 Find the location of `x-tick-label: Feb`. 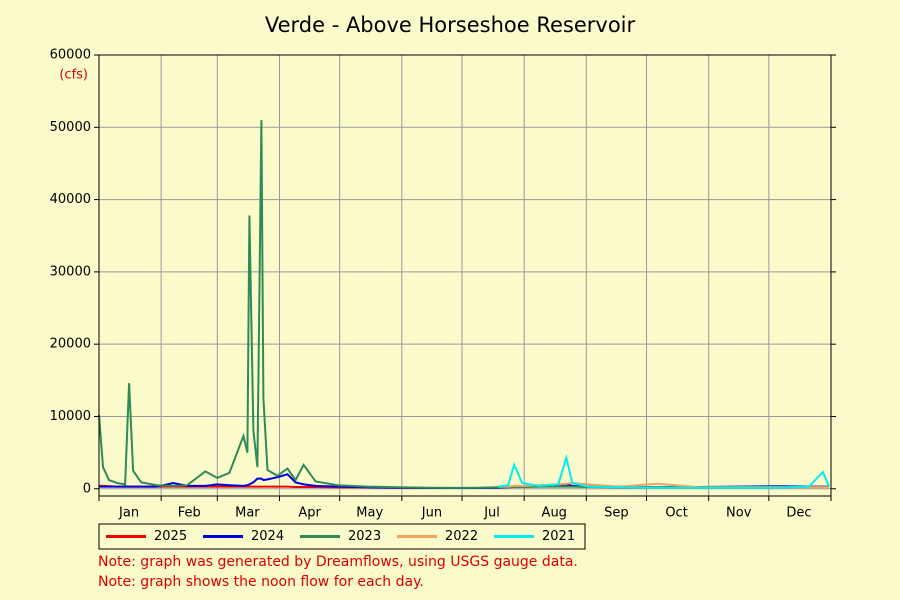

x-tick-label: Feb is located at coordinates (189, 513).